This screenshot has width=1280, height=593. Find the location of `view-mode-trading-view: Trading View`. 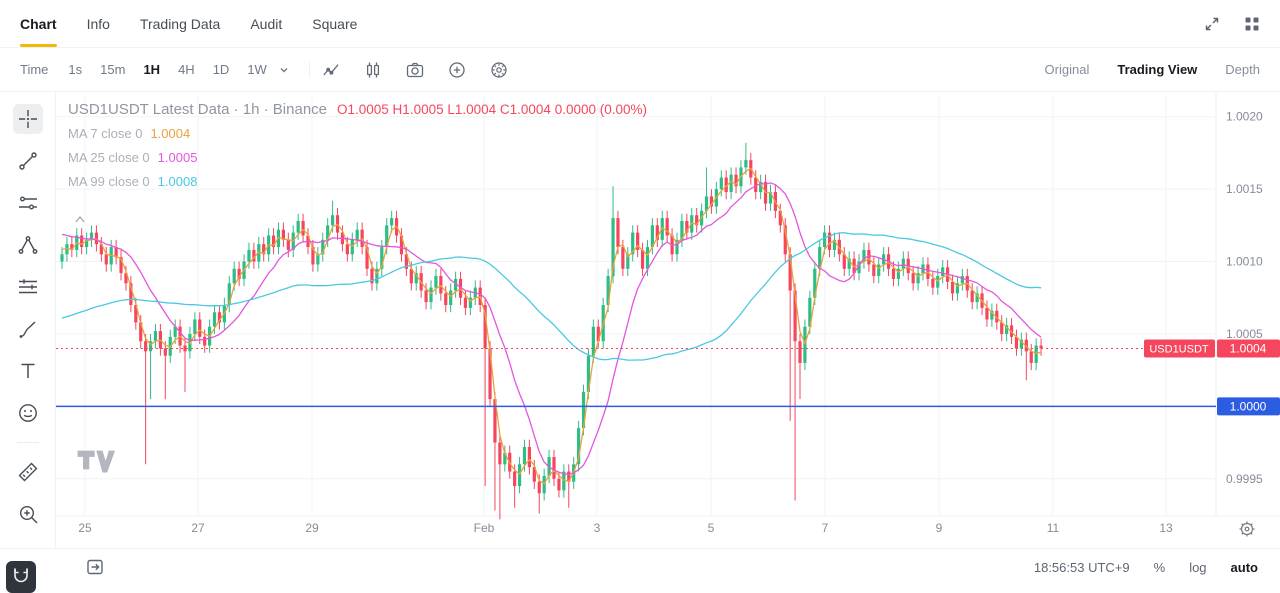

view-mode-trading-view: Trading View is located at coordinates (1157, 69).